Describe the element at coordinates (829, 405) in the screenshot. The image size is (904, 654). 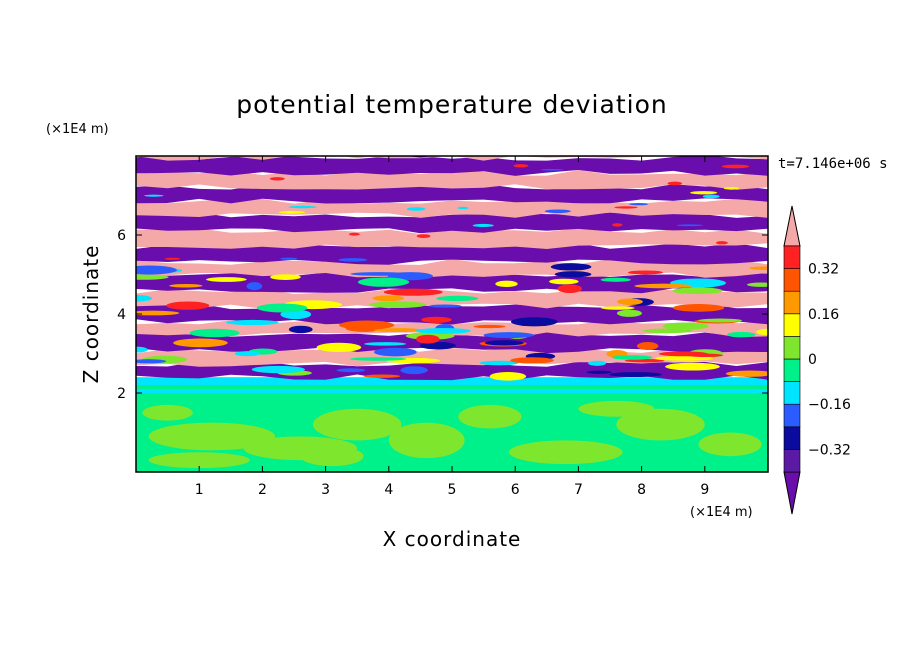
I see `colorbar-tick-label: −0.16` at that location.